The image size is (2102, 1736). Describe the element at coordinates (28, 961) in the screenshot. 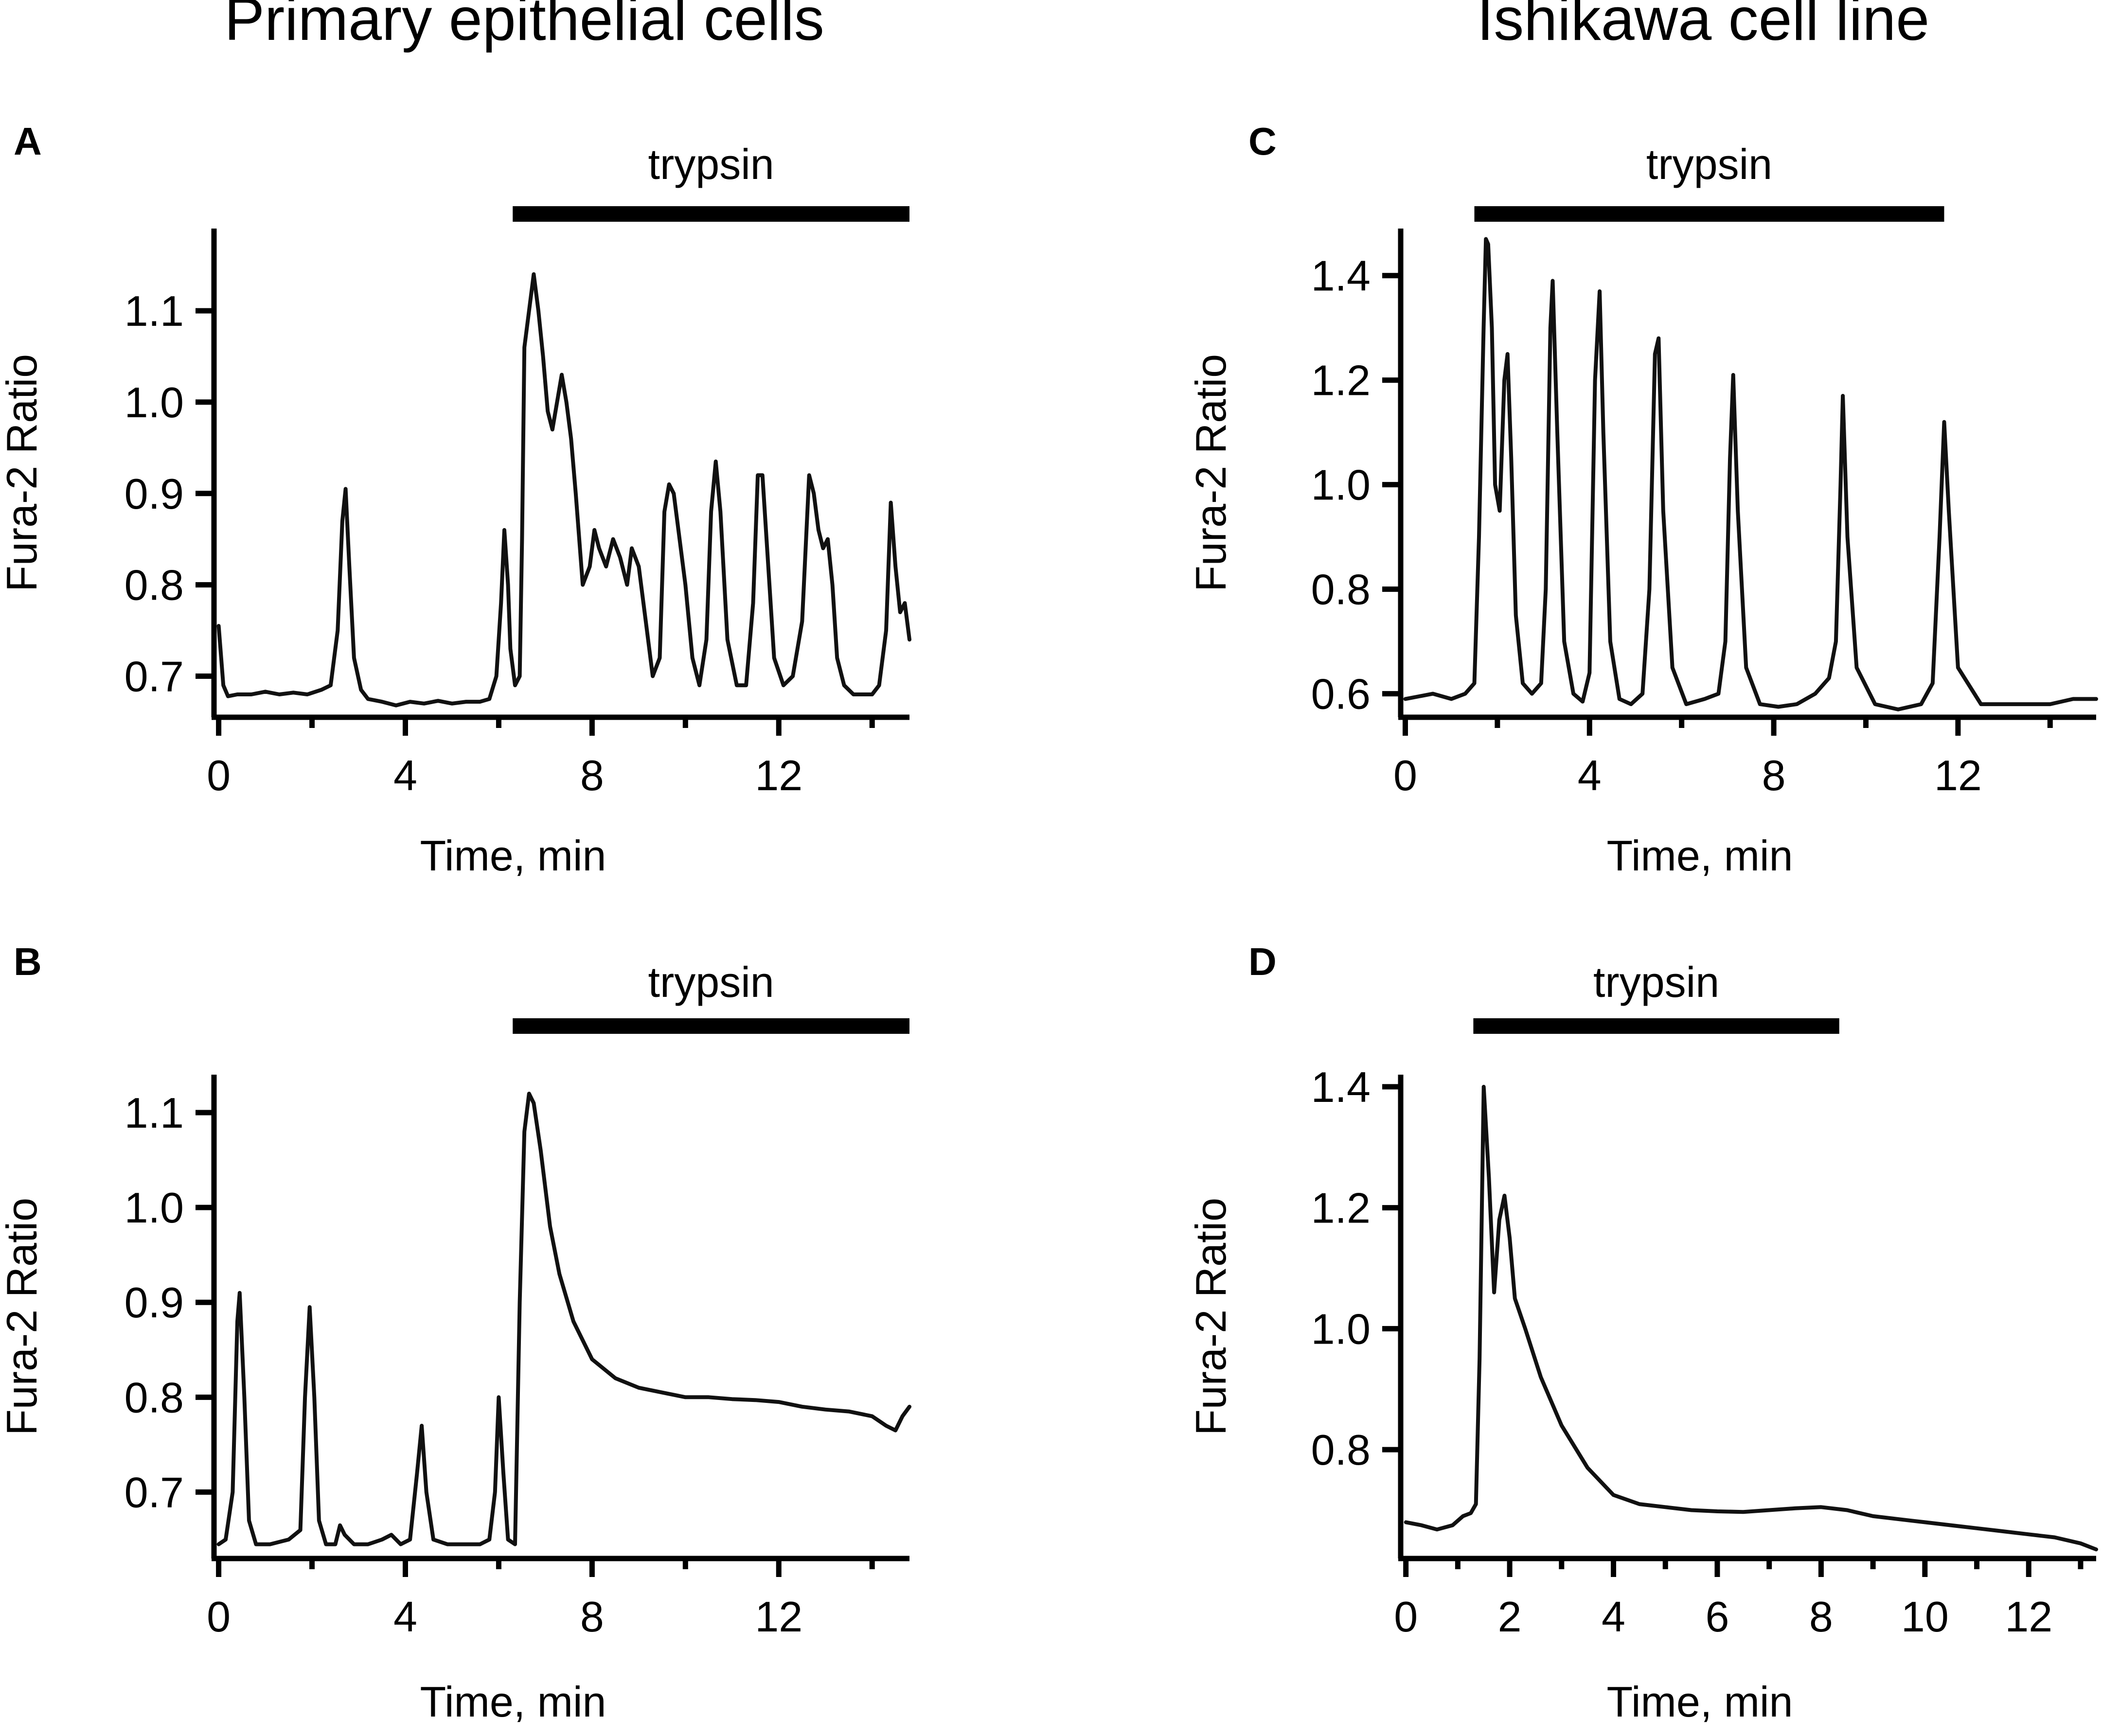

I see `panel-letter: B` at that location.